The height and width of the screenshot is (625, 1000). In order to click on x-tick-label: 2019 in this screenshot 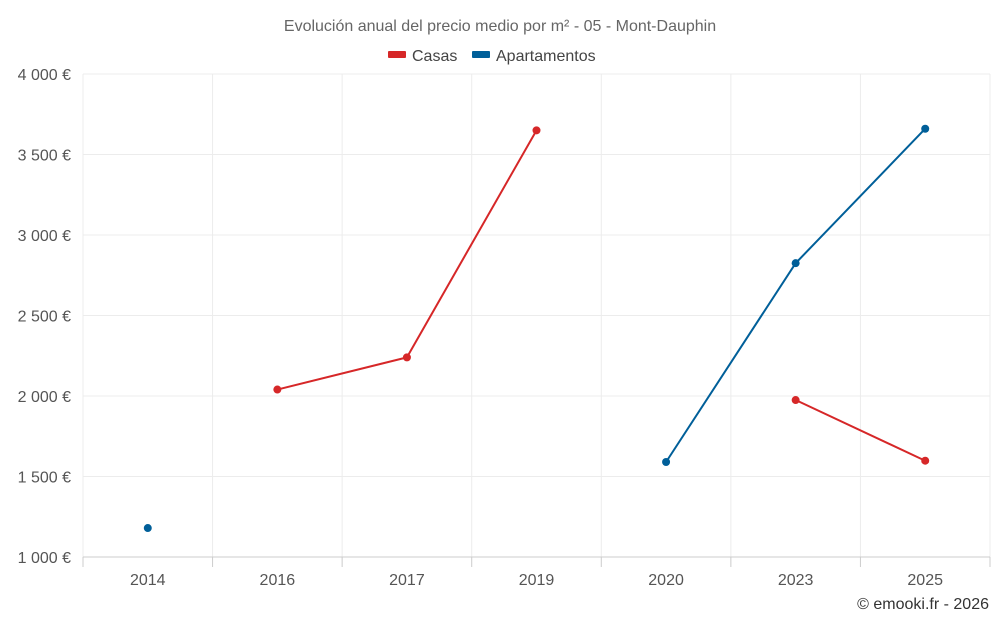, I will do `click(537, 580)`.